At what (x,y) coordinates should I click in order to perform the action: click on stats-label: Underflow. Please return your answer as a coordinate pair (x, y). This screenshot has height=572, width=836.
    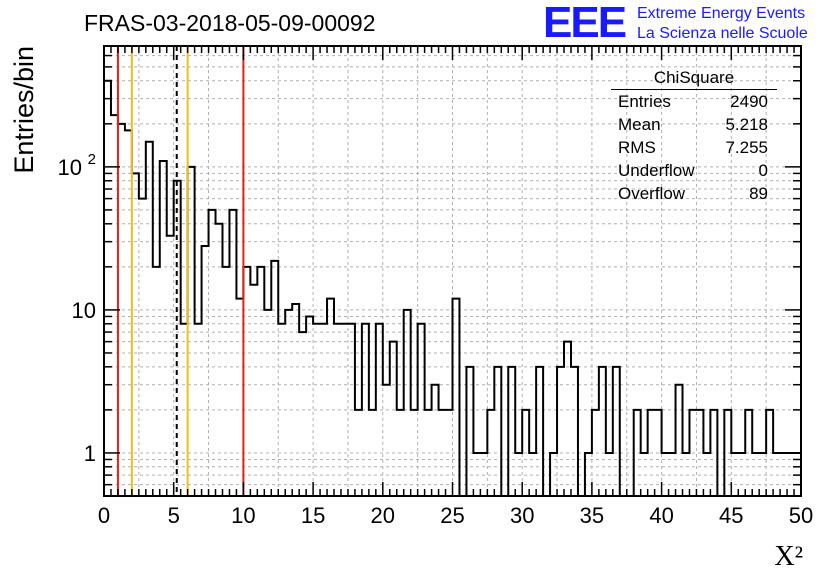
    Looking at the image, I should click on (656, 170).